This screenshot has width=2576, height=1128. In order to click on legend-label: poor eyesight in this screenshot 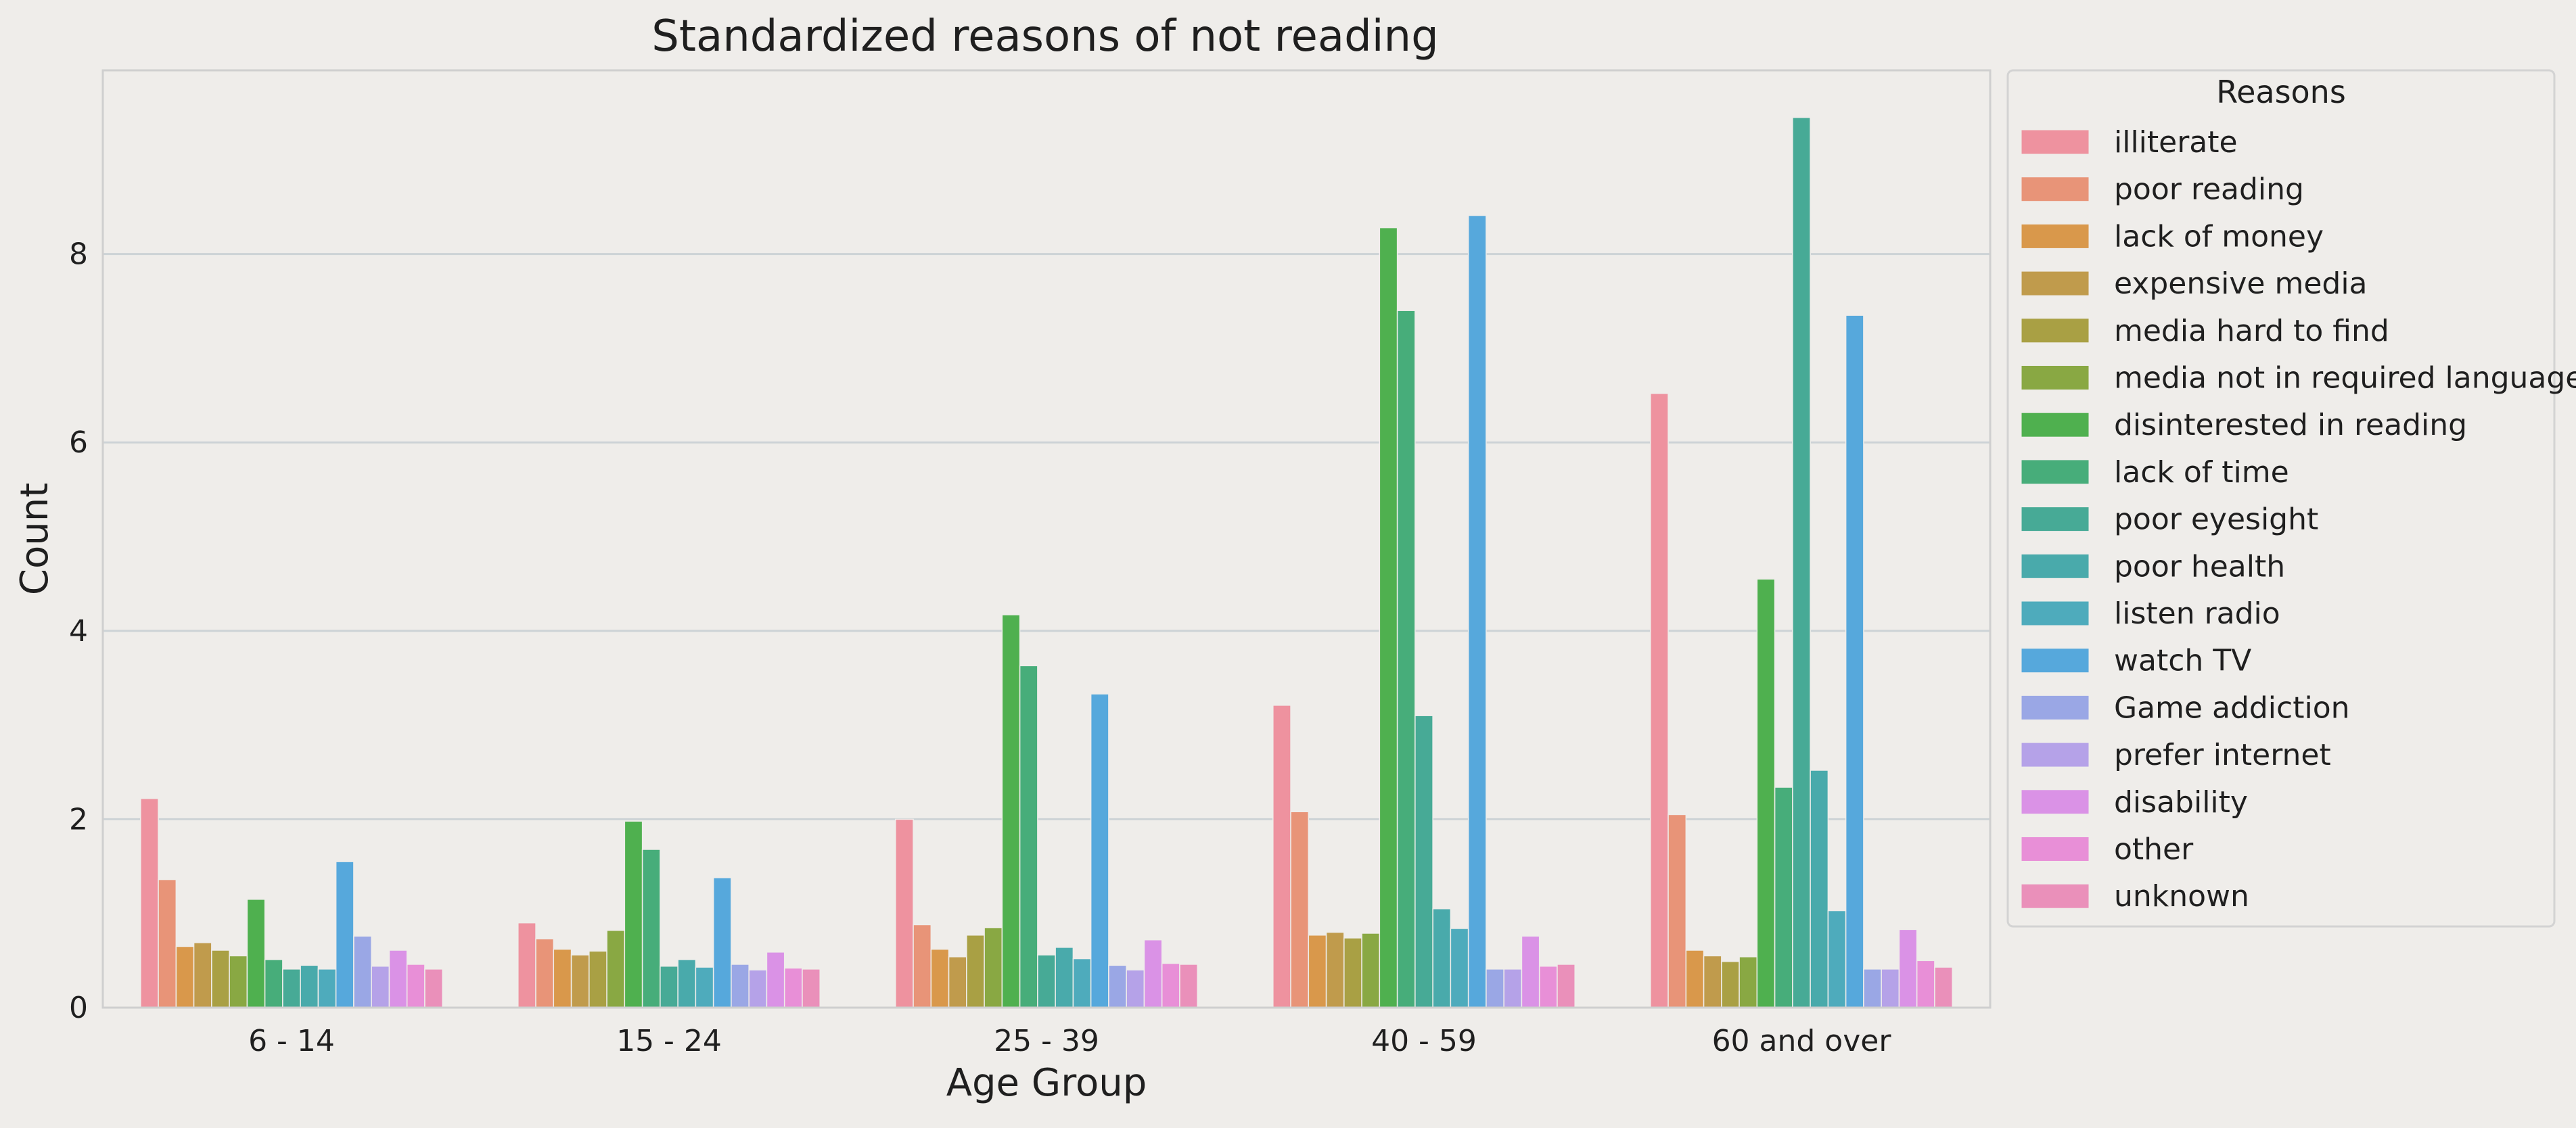, I will do `click(2216, 519)`.